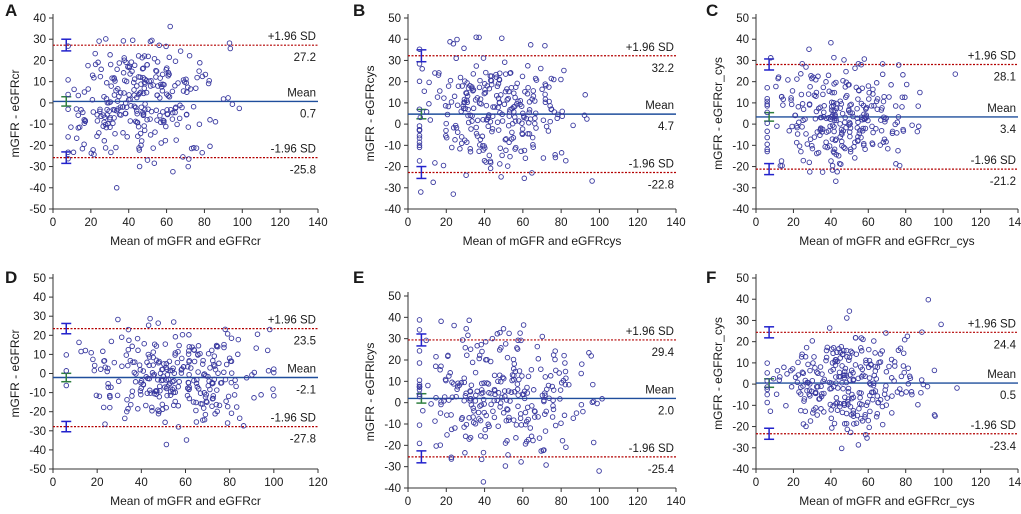 Image resolution: width=1021 pixels, height=514 pixels. I want to click on mean-value-label: 3.4, so click(1008, 130).